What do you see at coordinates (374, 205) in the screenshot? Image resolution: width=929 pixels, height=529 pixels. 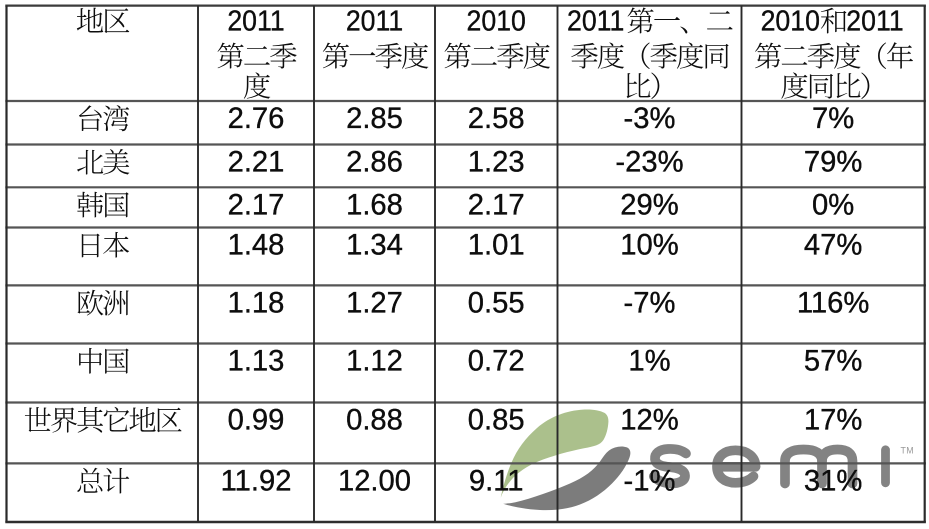 I see `svg-text: 1.68` at bounding box center [374, 205].